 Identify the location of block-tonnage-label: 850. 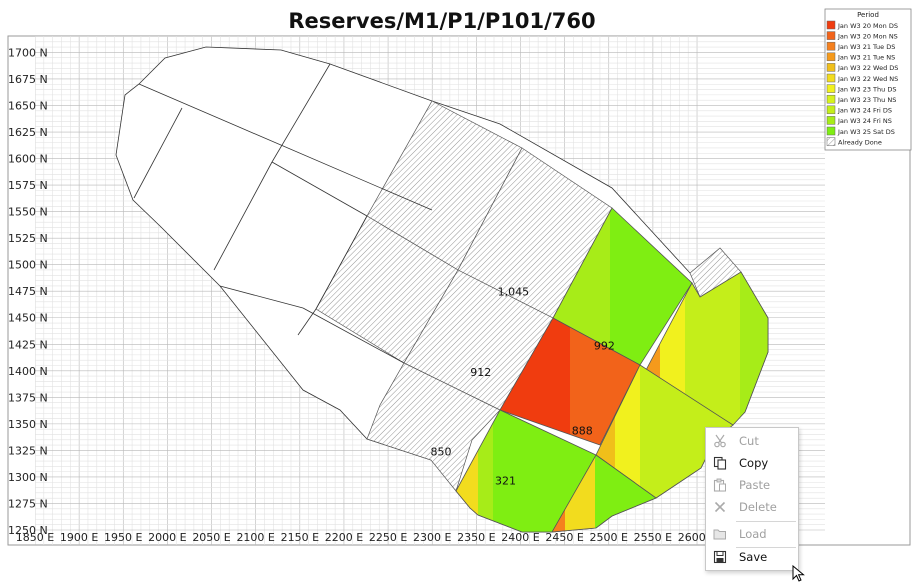
(441, 452).